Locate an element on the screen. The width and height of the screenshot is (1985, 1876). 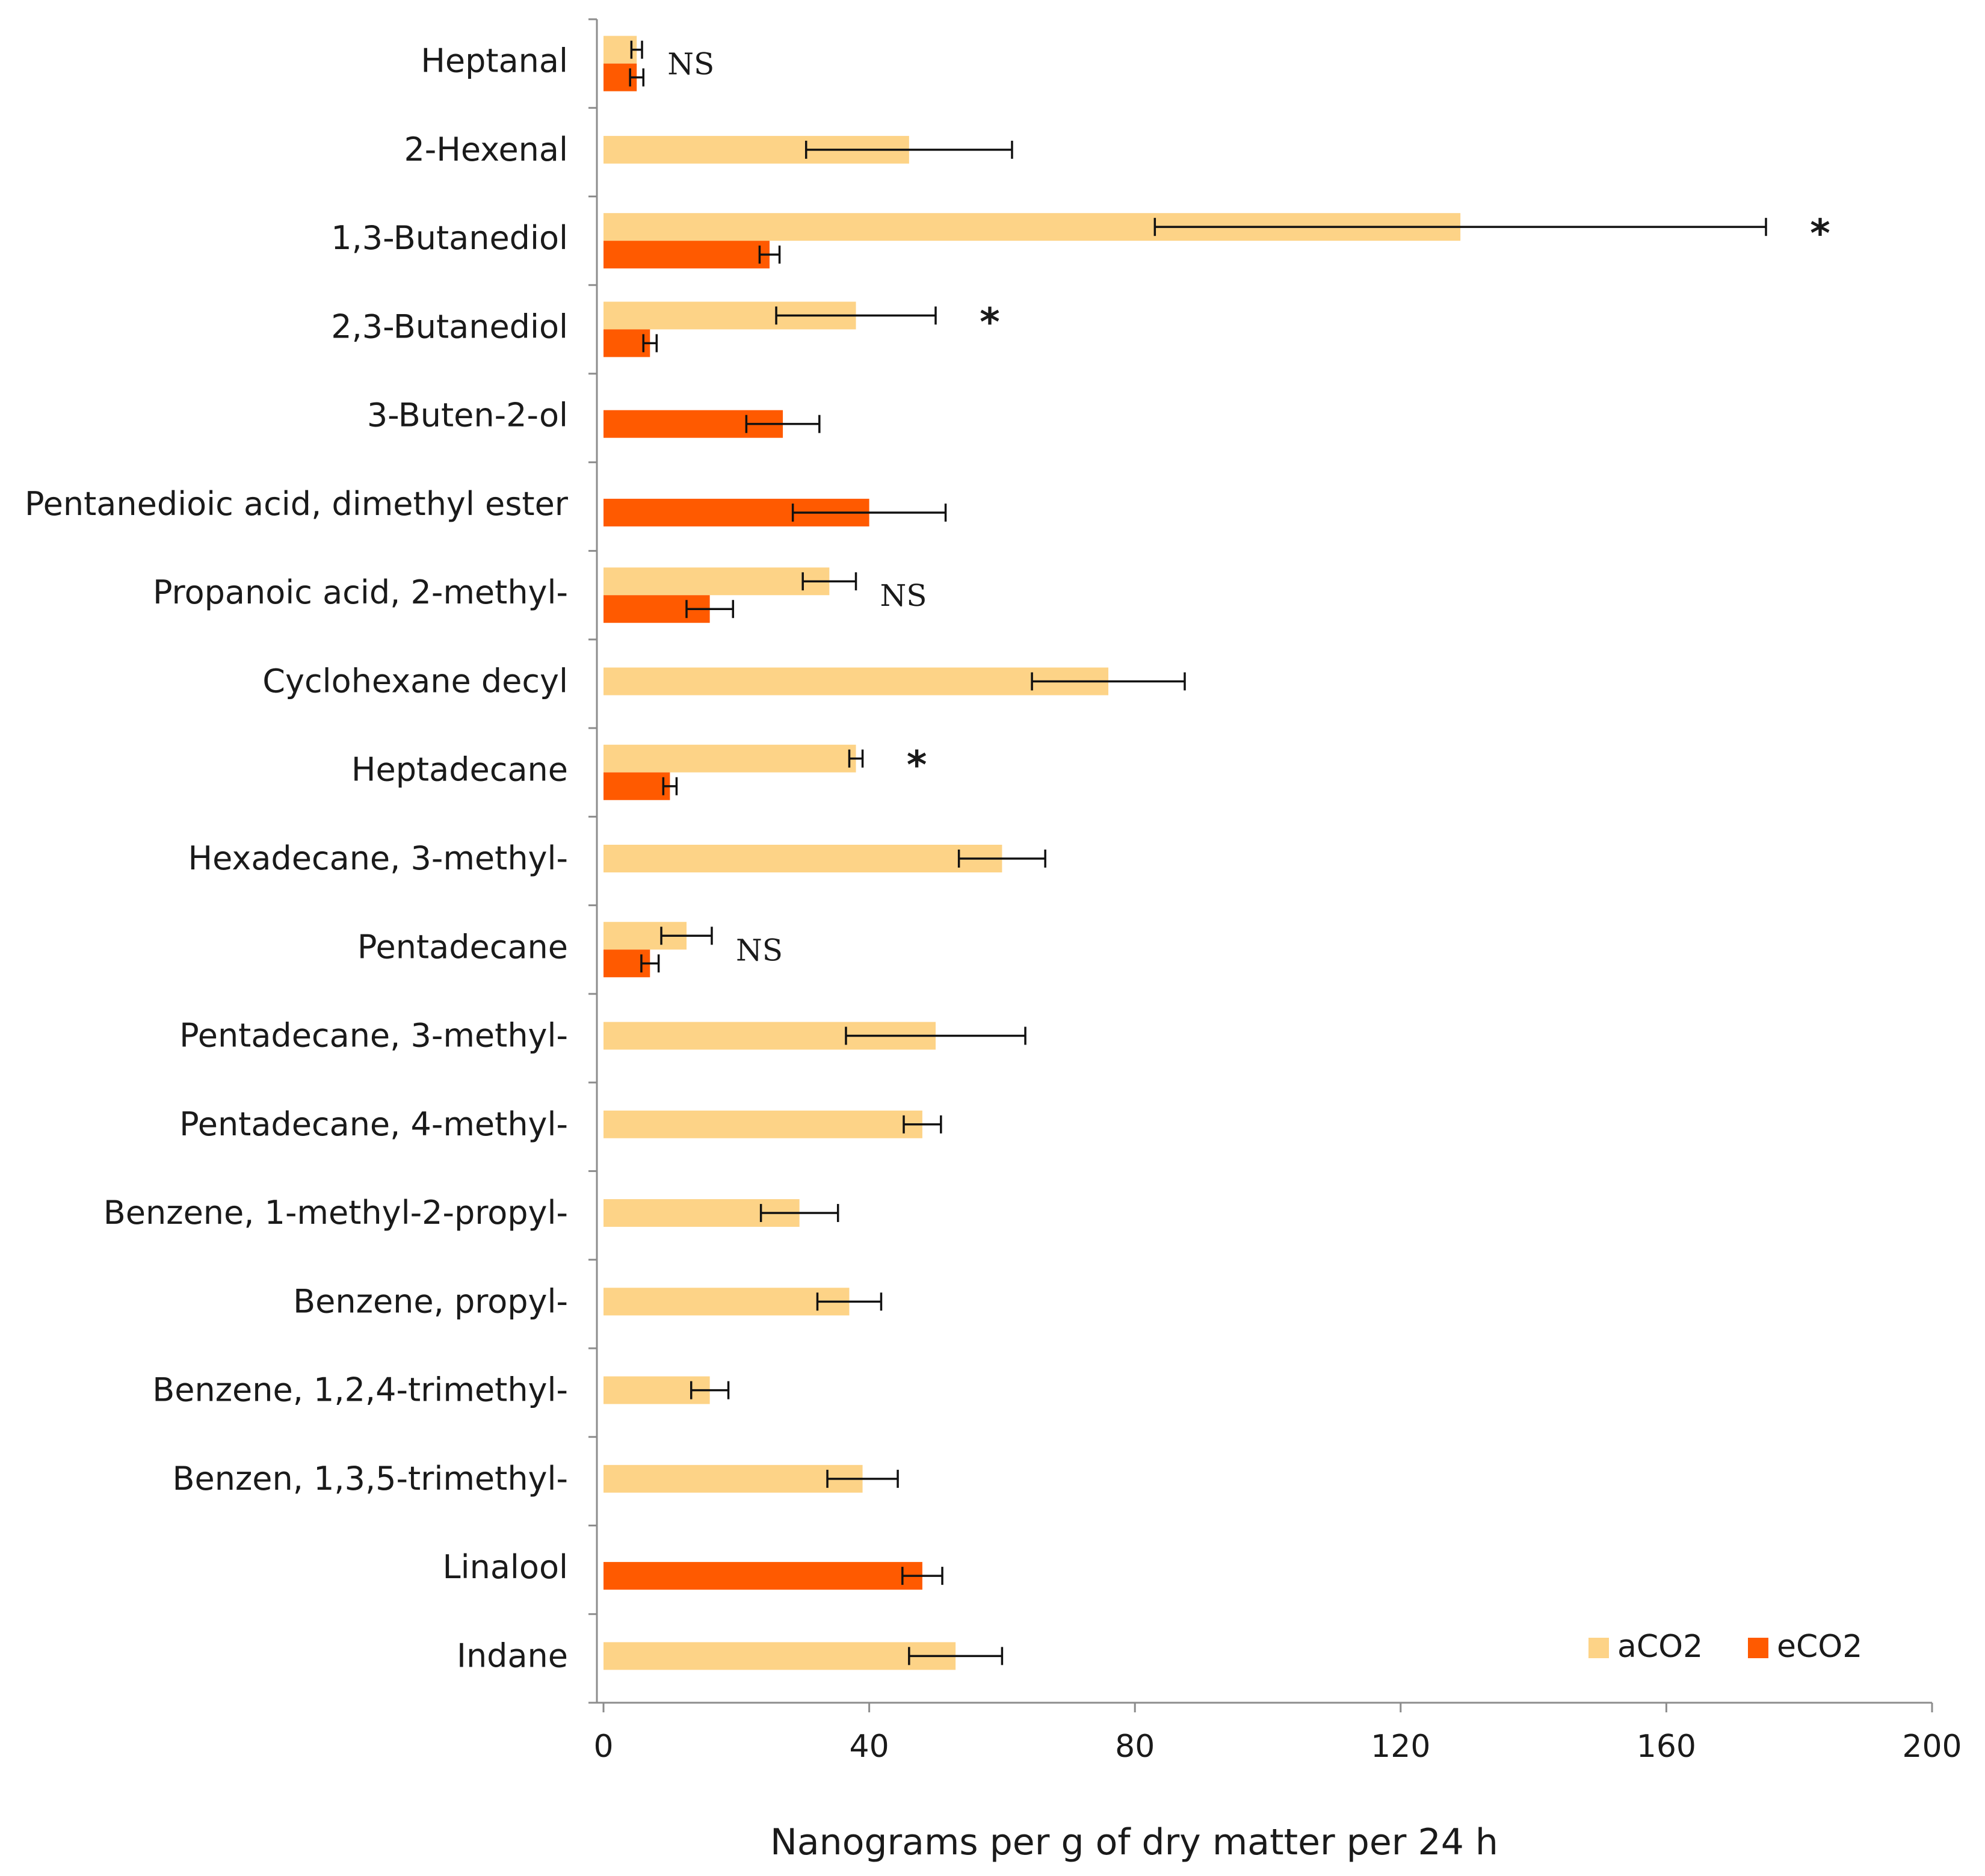
category-label: 1,3-Butanediol is located at coordinates (449, 238).